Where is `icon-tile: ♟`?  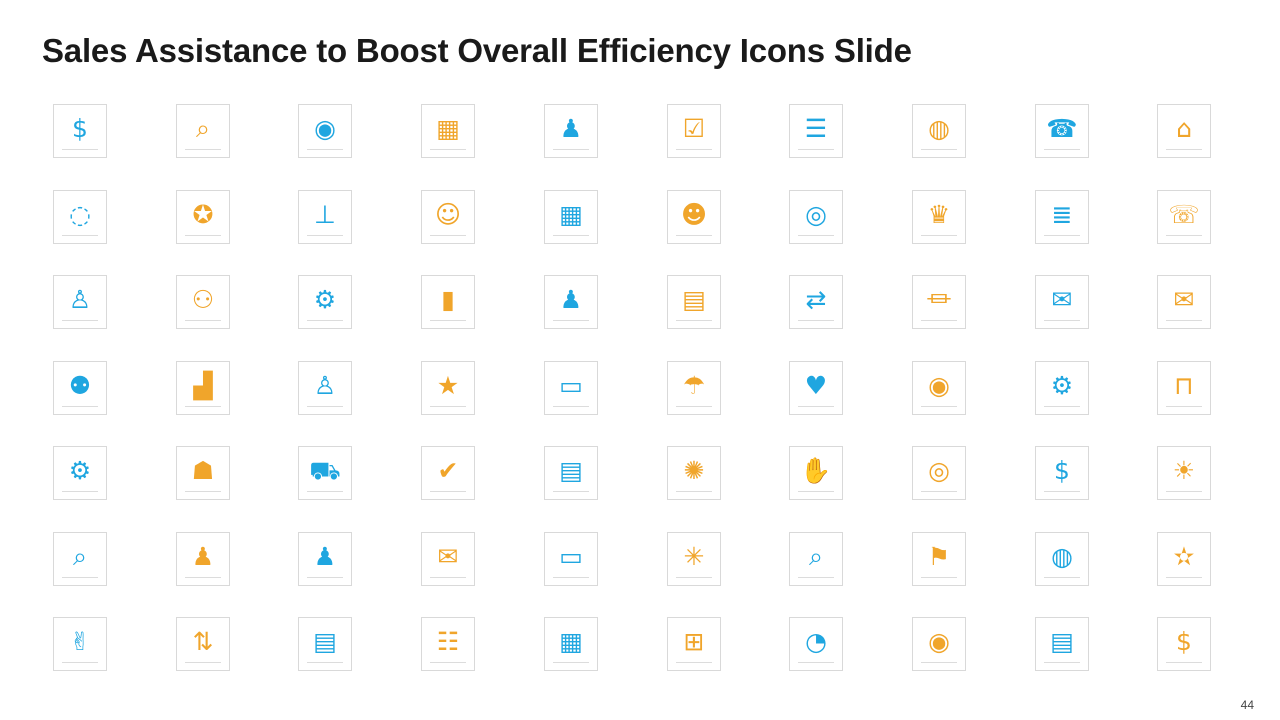
icon-tile: ♟ is located at coordinates (571, 131).